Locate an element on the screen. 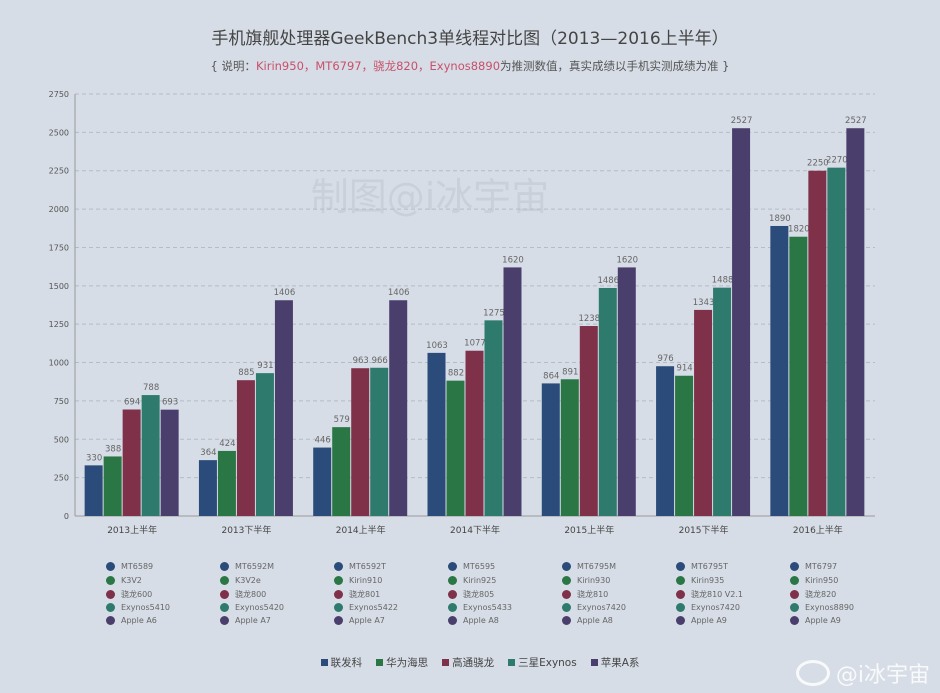 The width and height of the screenshot is (940, 693). data-label: 976 is located at coordinates (665, 359).